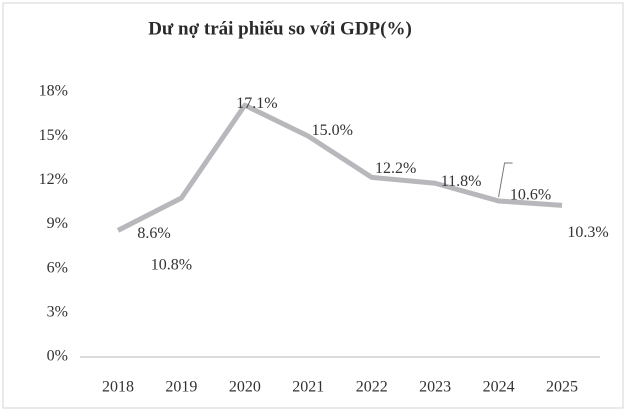 The image size is (627, 412). What do you see at coordinates (587, 232) in the screenshot?
I see `data-label: 10.3%` at bounding box center [587, 232].